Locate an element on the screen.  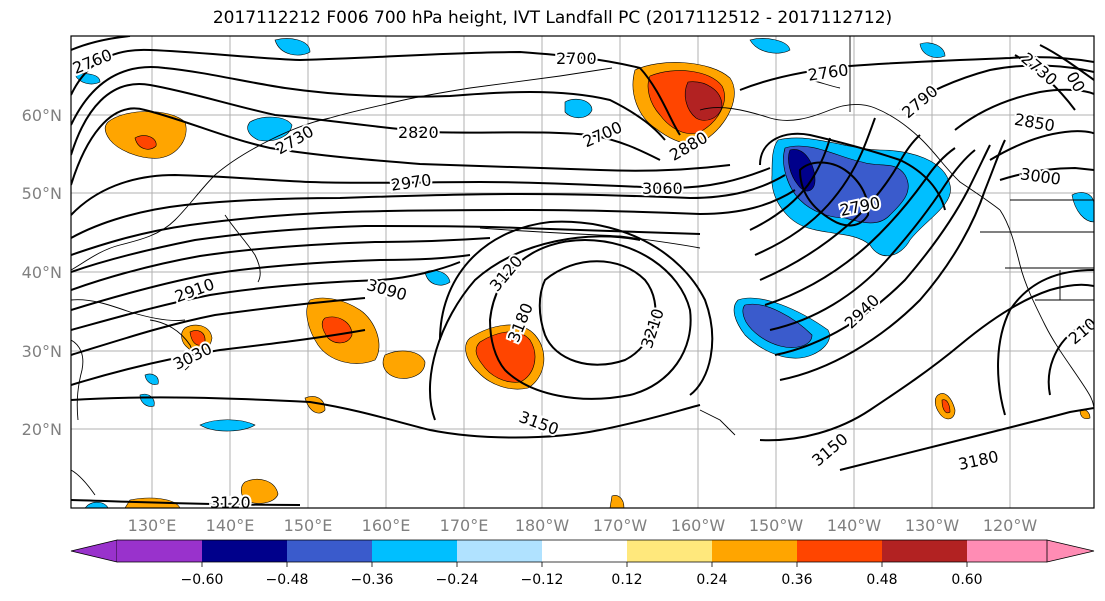
colorbar-tick-label: 0.60 is located at coordinates (966, 580).